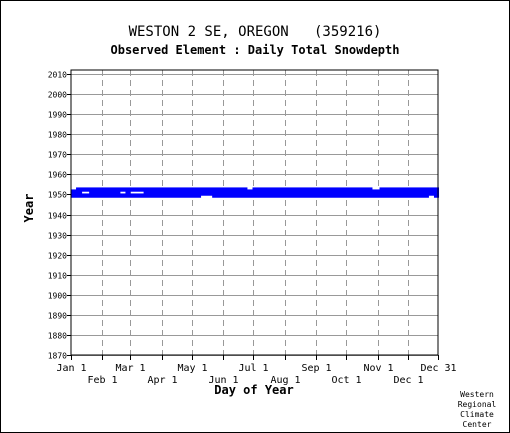 The height and width of the screenshot is (433, 510). I want to click on y-tick-label: 1930, so click(57, 236).